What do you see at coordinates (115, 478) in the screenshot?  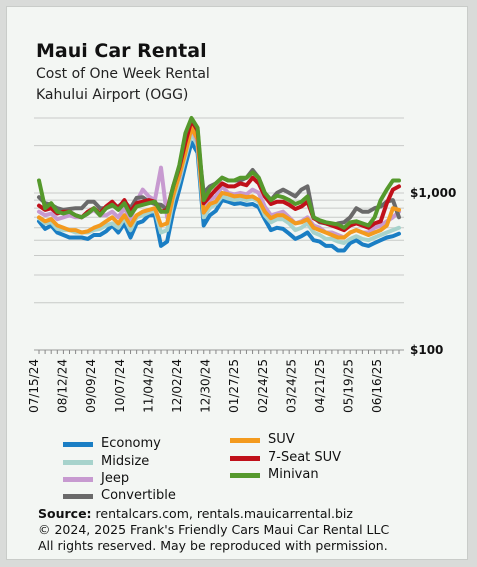 I see `legend-label-jeep: Jeep` at bounding box center [115, 478].